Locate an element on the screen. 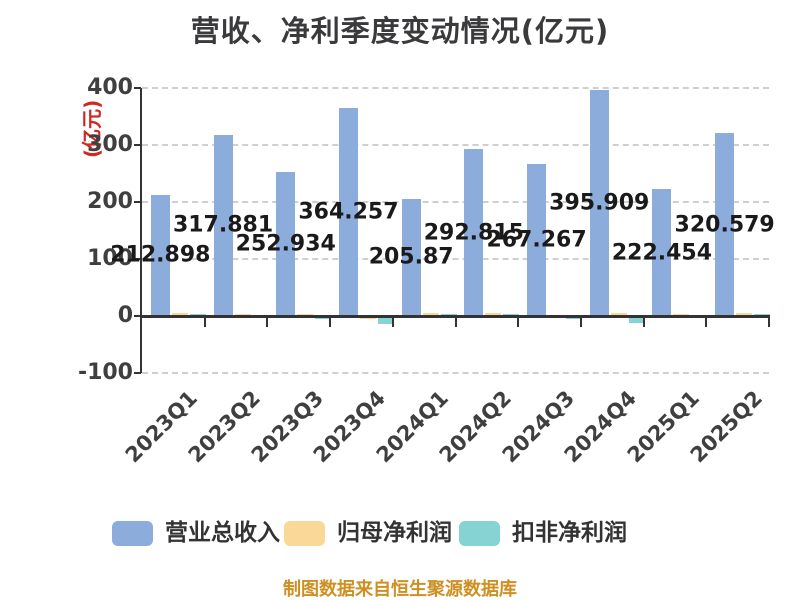 The image size is (800, 600). legend-swatch-net-profit is located at coordinates (304, 533).